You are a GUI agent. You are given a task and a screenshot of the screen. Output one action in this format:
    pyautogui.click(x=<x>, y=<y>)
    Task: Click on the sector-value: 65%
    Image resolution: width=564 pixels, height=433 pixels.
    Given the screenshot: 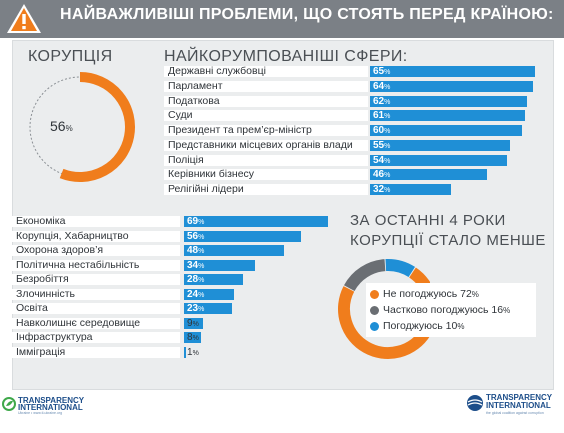 What is the action you would take?
    pyautogui.click(x=382, y=71)
    